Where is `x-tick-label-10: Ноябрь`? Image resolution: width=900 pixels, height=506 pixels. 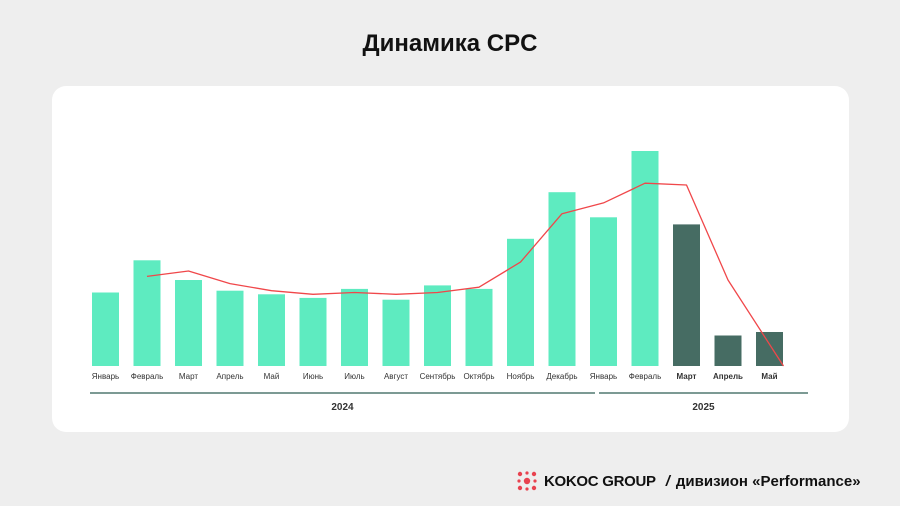 x-tick-label-10: Ноябрь is located at coordinates (521, 376).